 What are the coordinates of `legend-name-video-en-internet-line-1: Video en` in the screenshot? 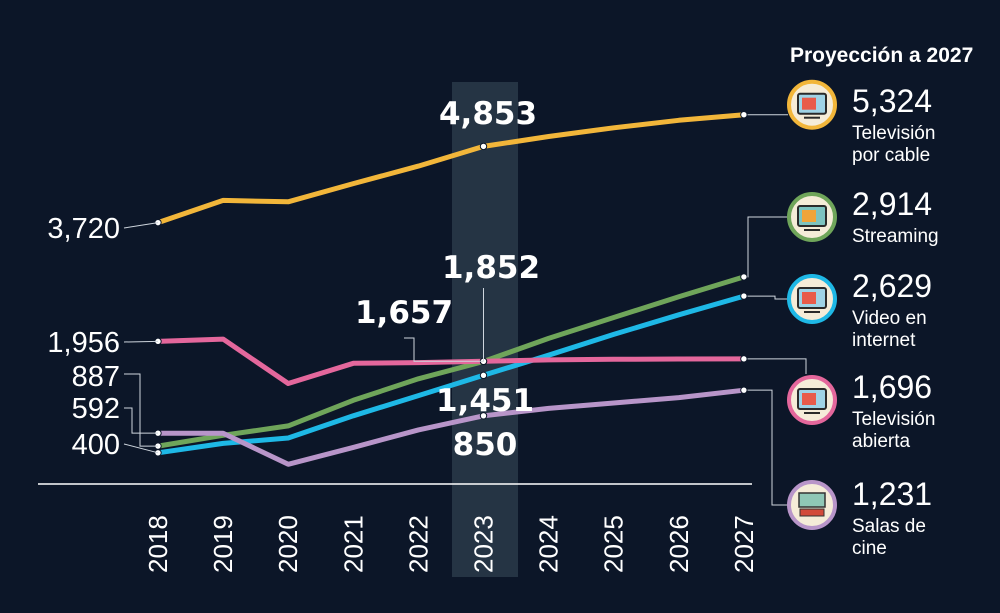 It's located at (889, 318).